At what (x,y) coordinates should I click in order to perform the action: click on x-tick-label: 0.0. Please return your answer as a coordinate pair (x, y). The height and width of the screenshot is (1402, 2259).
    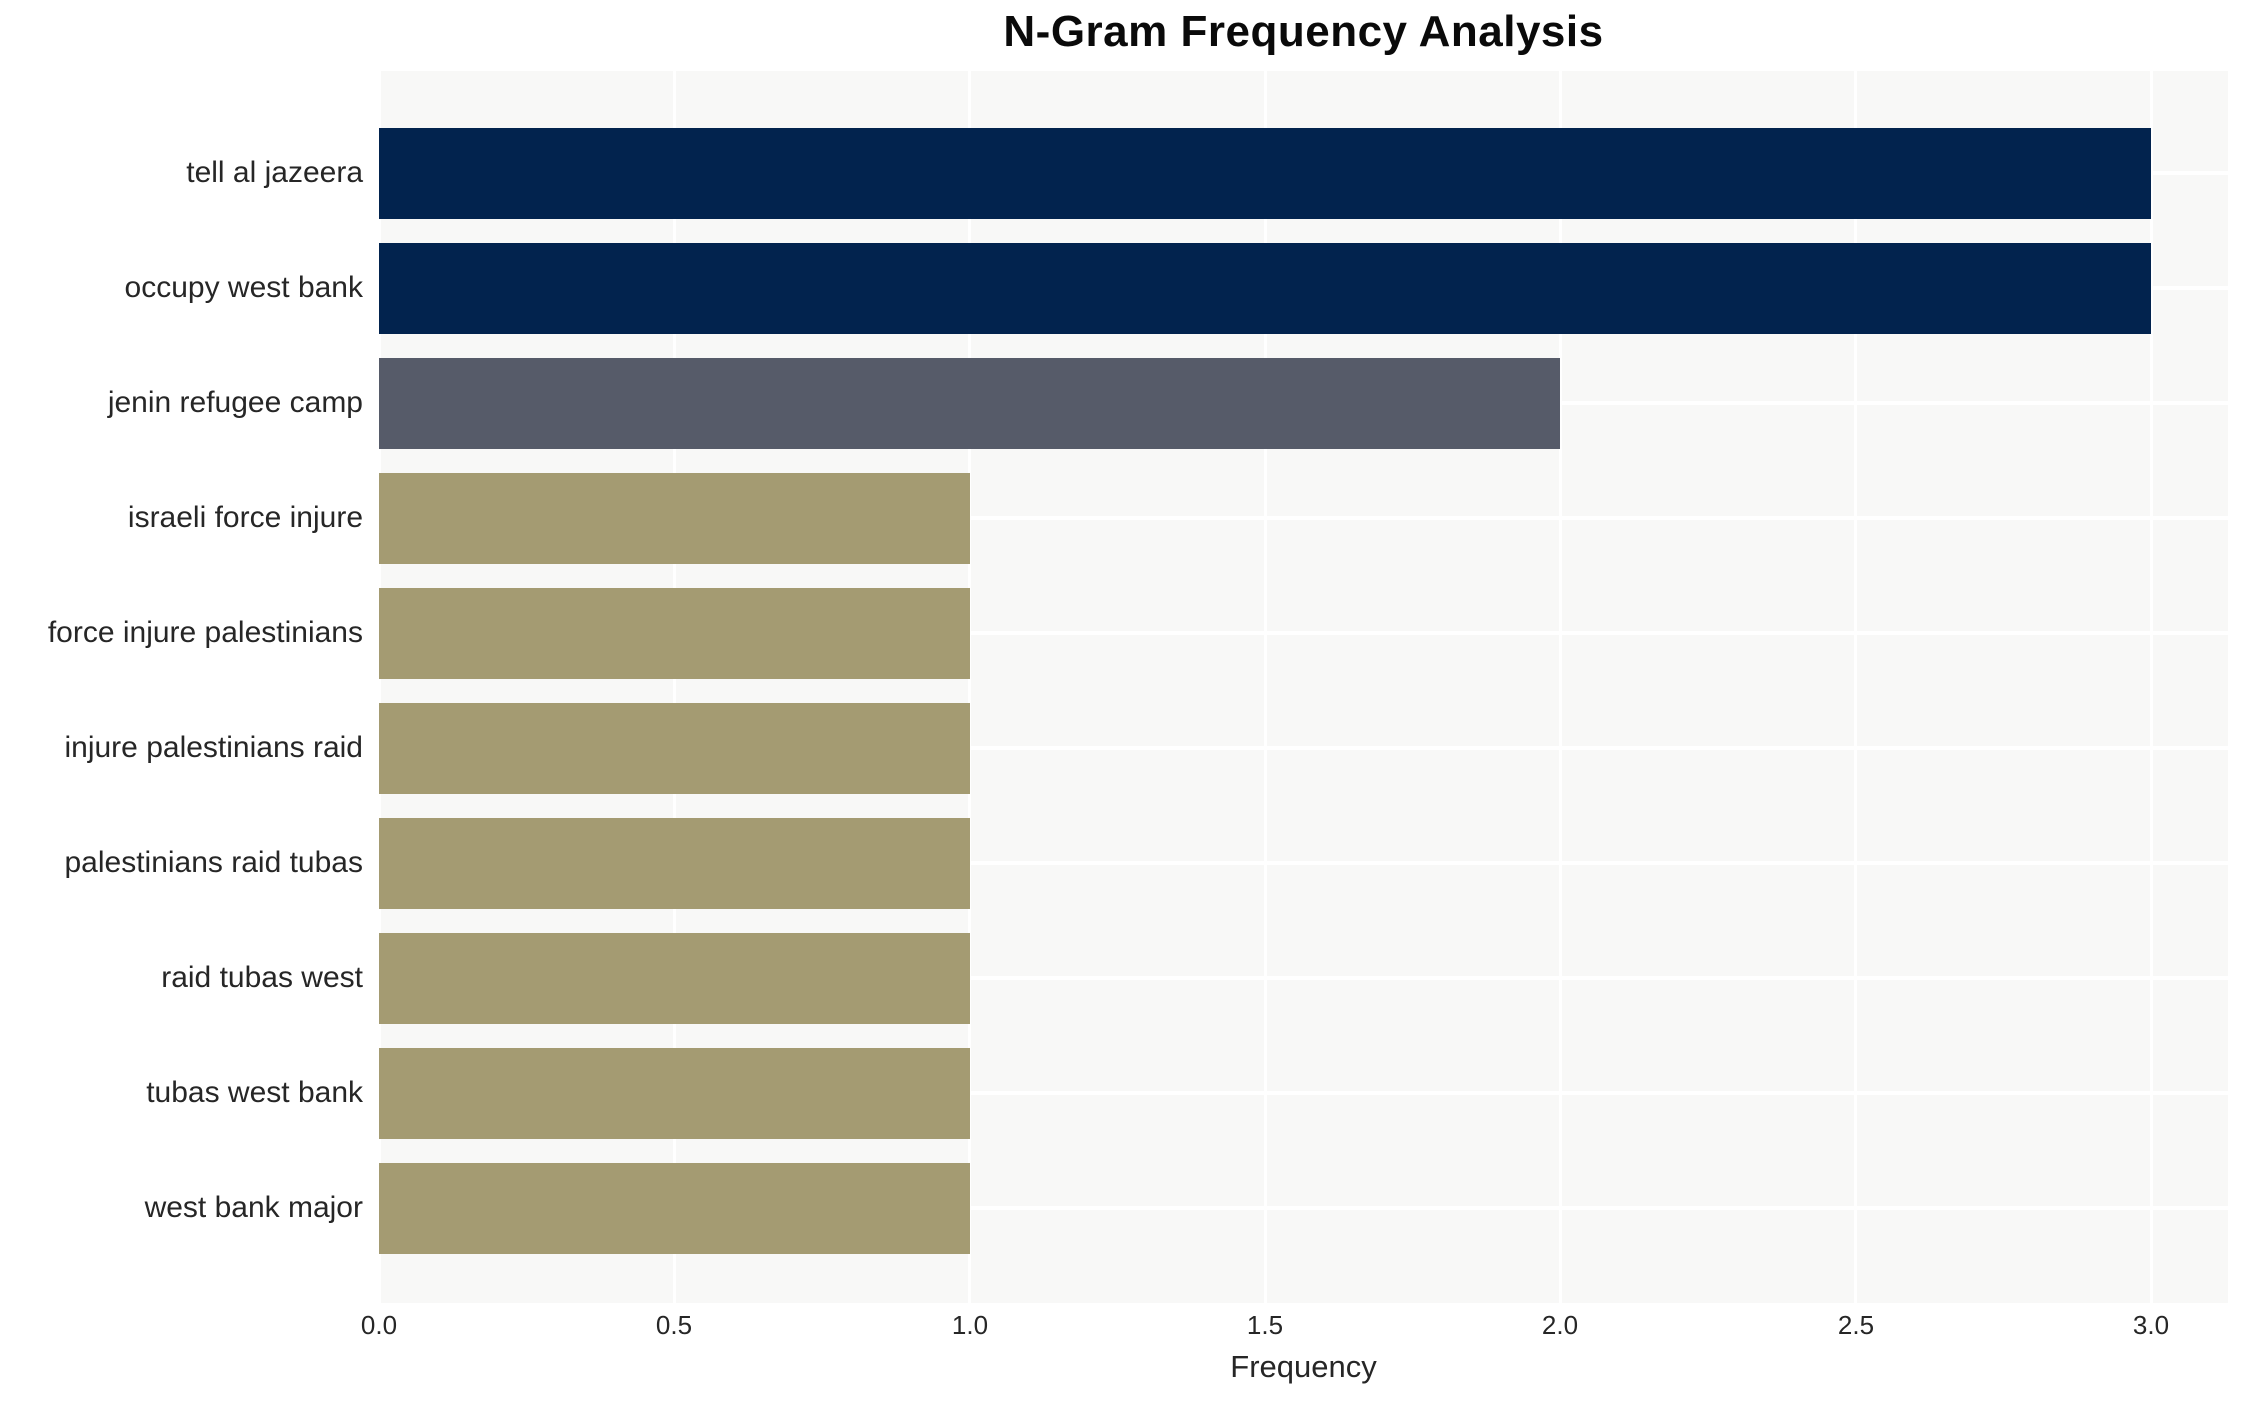
    Looking at the image, I should click on (379, 1325).